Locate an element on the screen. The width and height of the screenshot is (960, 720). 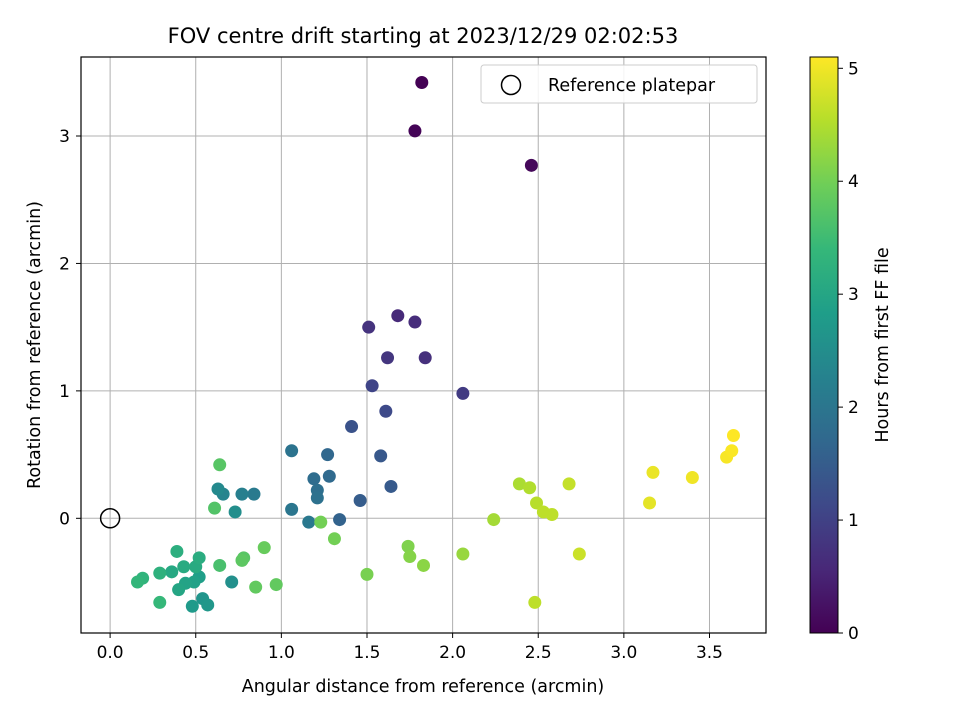
colorbar-tick-label: 1 is located at coordinates (853, 521).